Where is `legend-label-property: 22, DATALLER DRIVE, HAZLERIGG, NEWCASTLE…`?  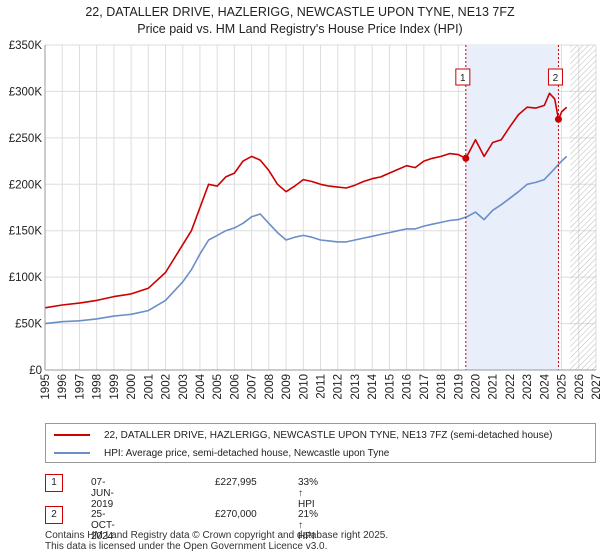
legend-label-property: 22, DATALLER DRIVE, HAZLERIGG, NEWCASTLE… is located at coordinates (328, 435).